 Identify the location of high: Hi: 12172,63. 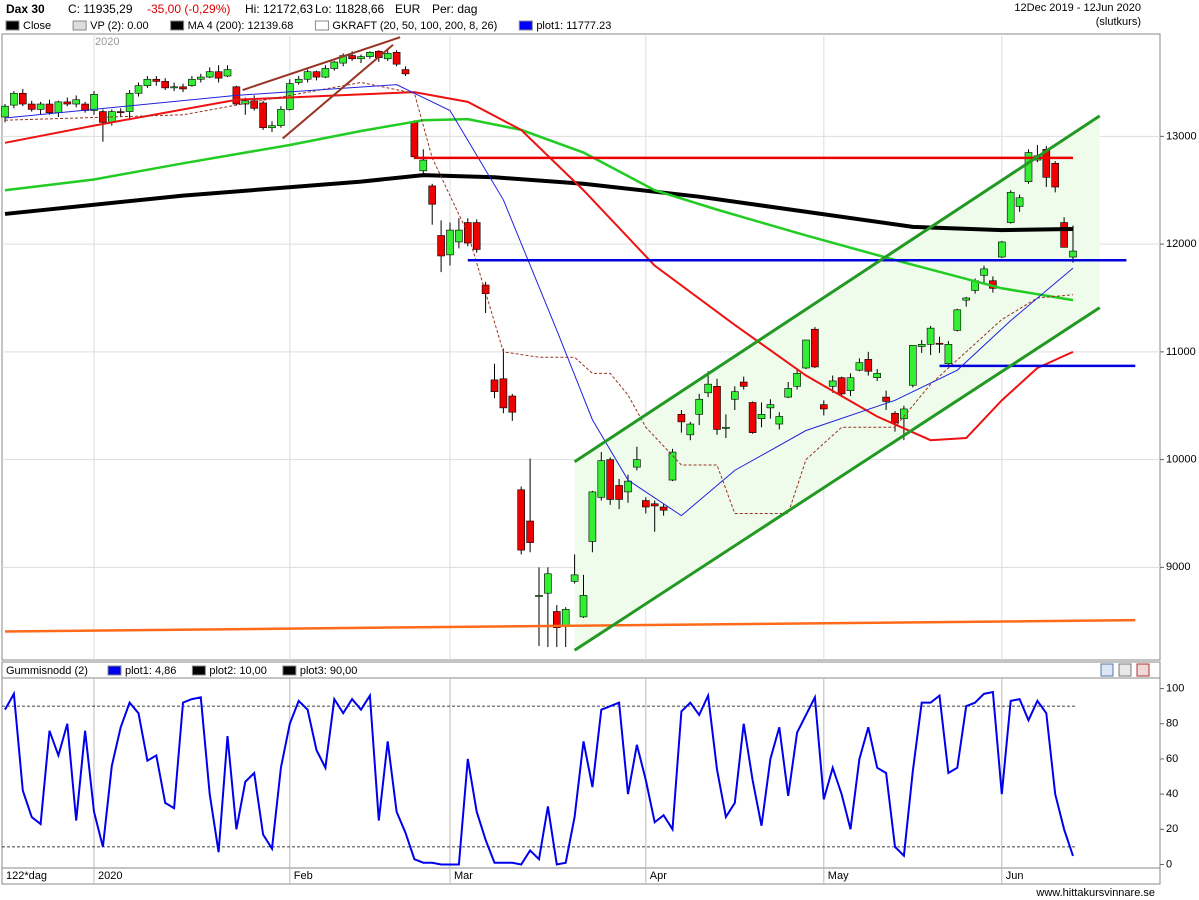
(279, 9).